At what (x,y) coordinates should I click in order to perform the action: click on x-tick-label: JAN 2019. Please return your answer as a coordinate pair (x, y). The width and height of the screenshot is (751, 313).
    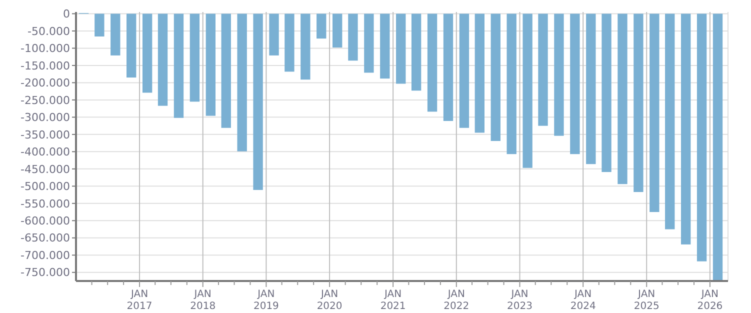
    Looking at the image, I should click on (266, 300).